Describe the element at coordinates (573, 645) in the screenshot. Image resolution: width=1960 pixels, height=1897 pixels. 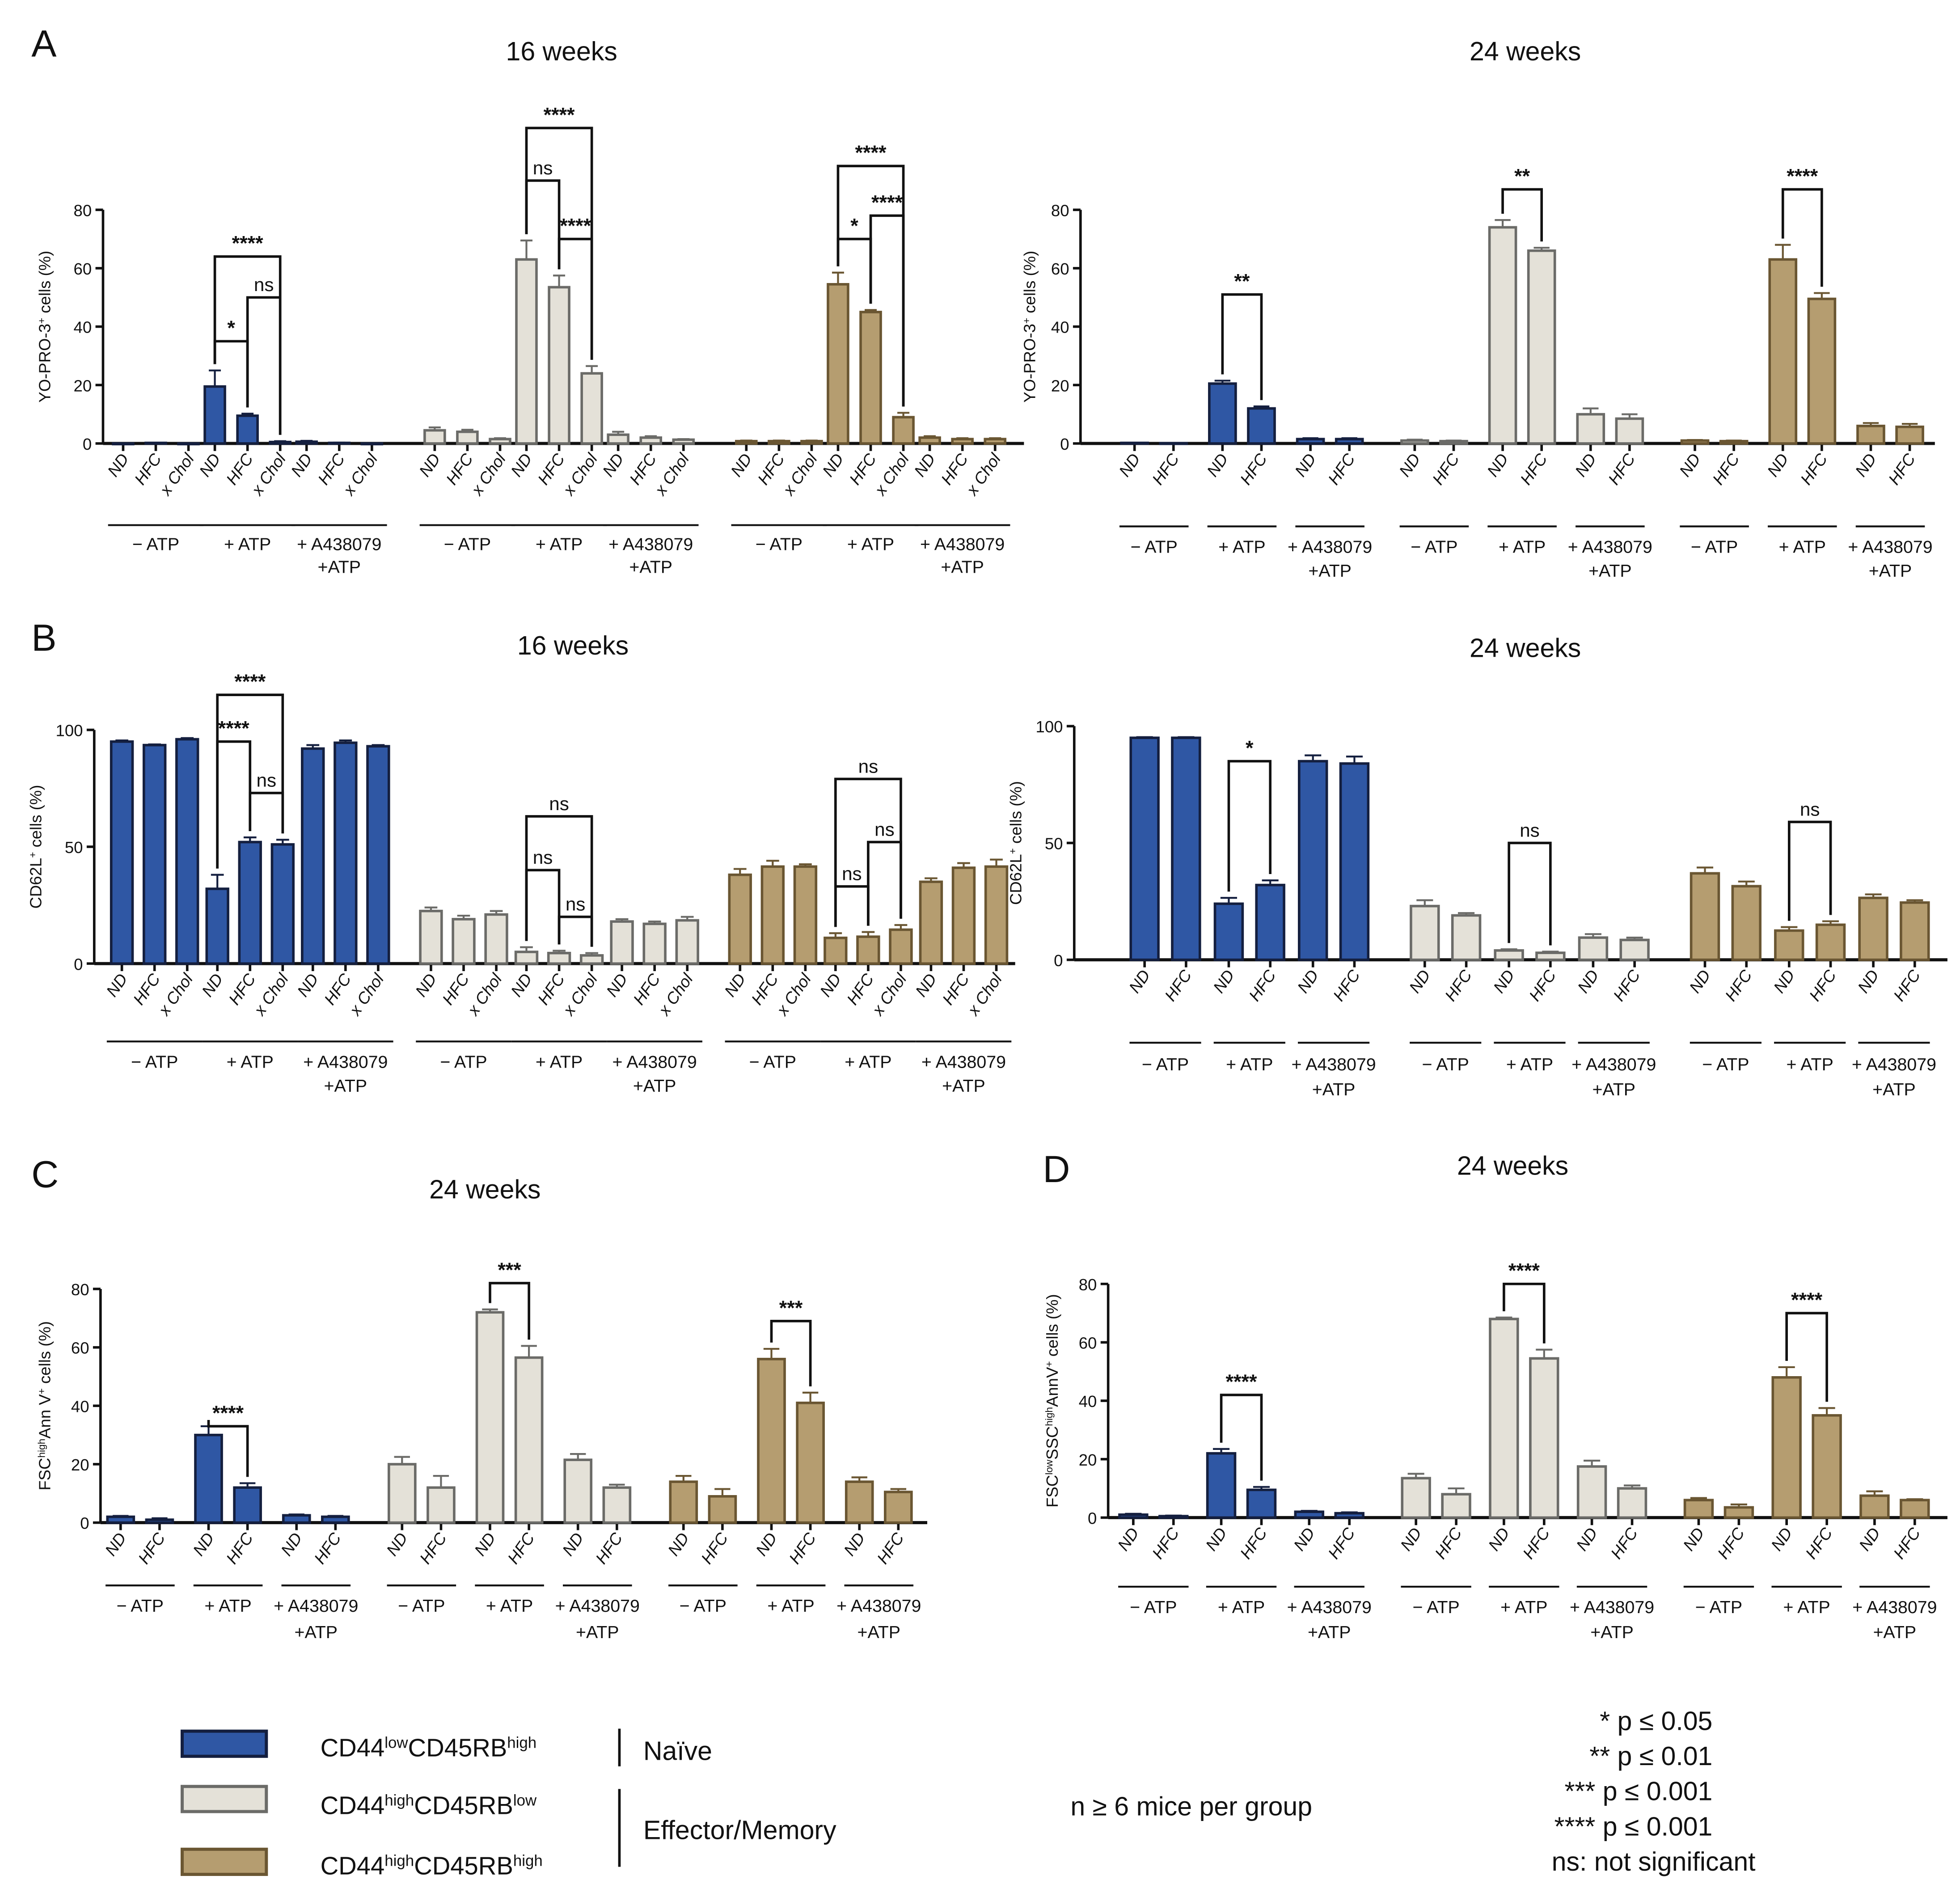
I see `chart-title: 16 weeks` at that location.